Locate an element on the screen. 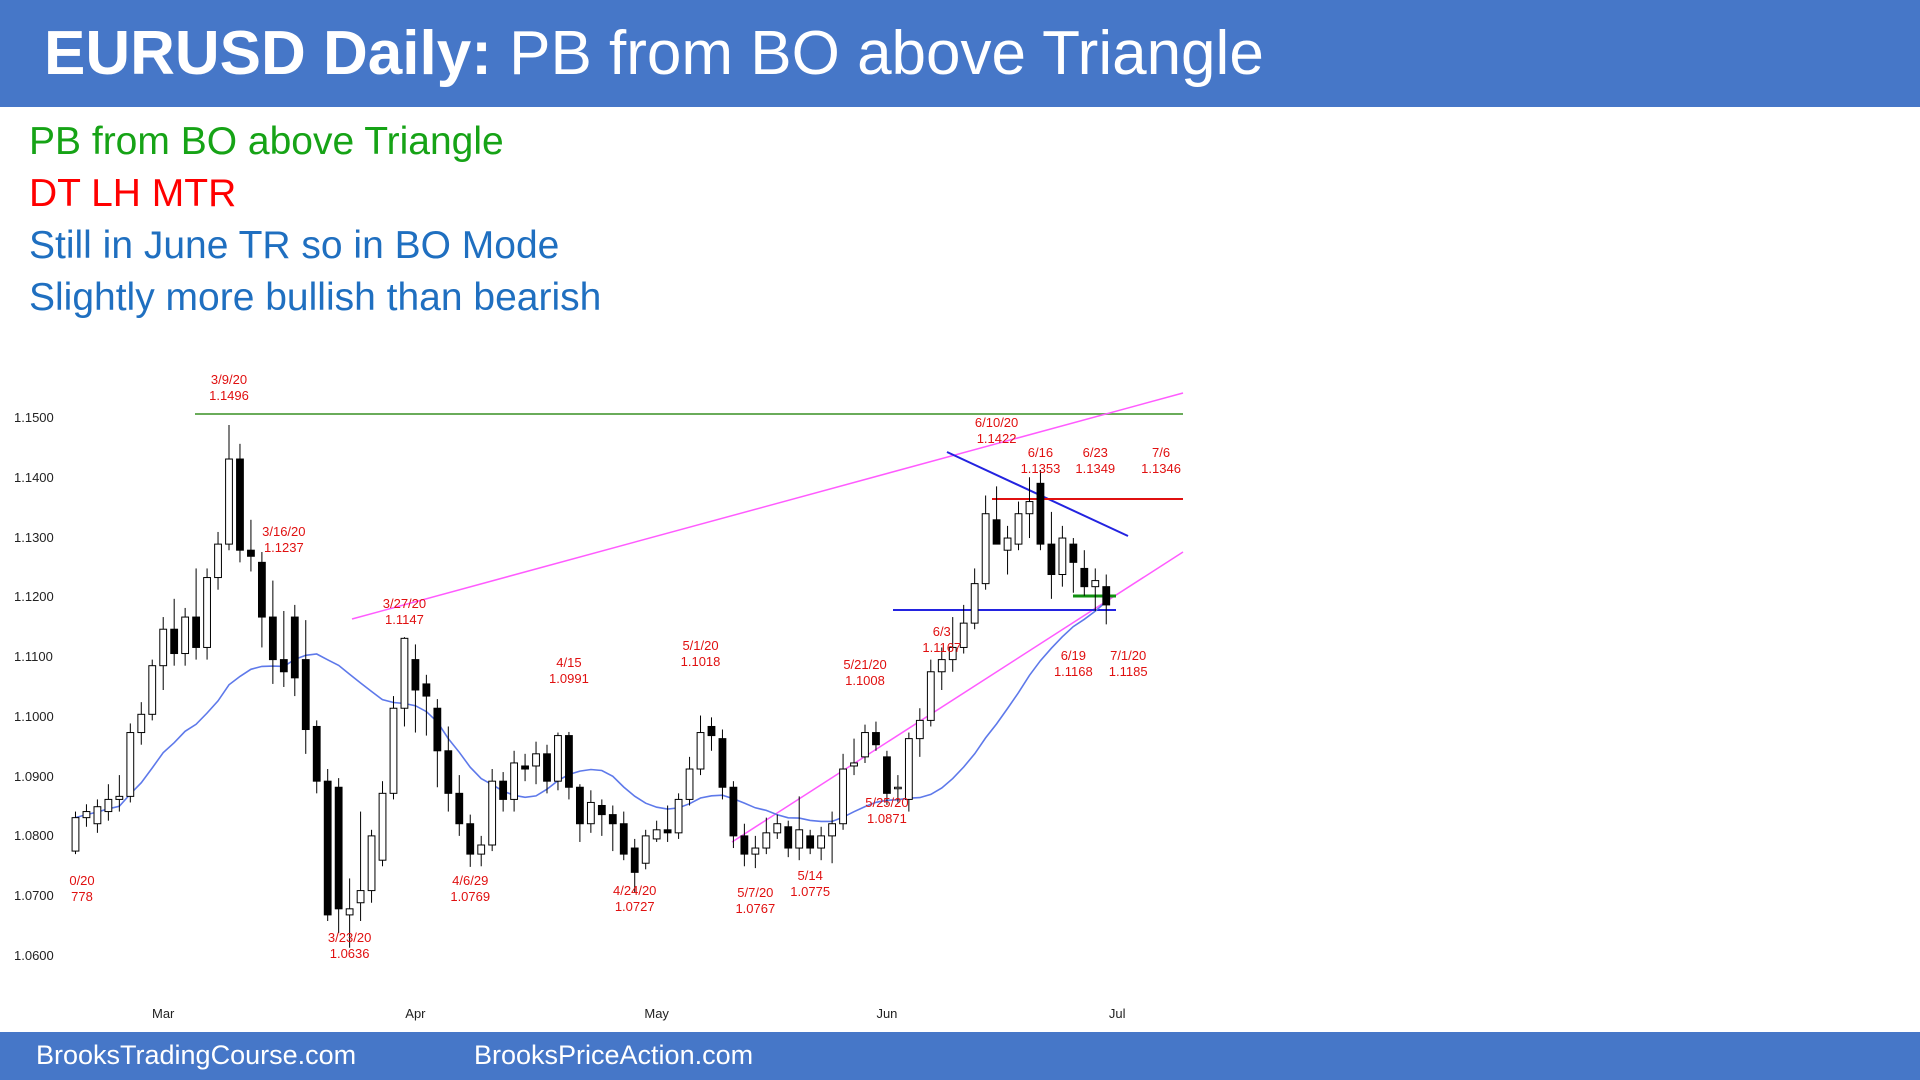  y-tick-label: 1.0800 is located at coordinates (34, 835).